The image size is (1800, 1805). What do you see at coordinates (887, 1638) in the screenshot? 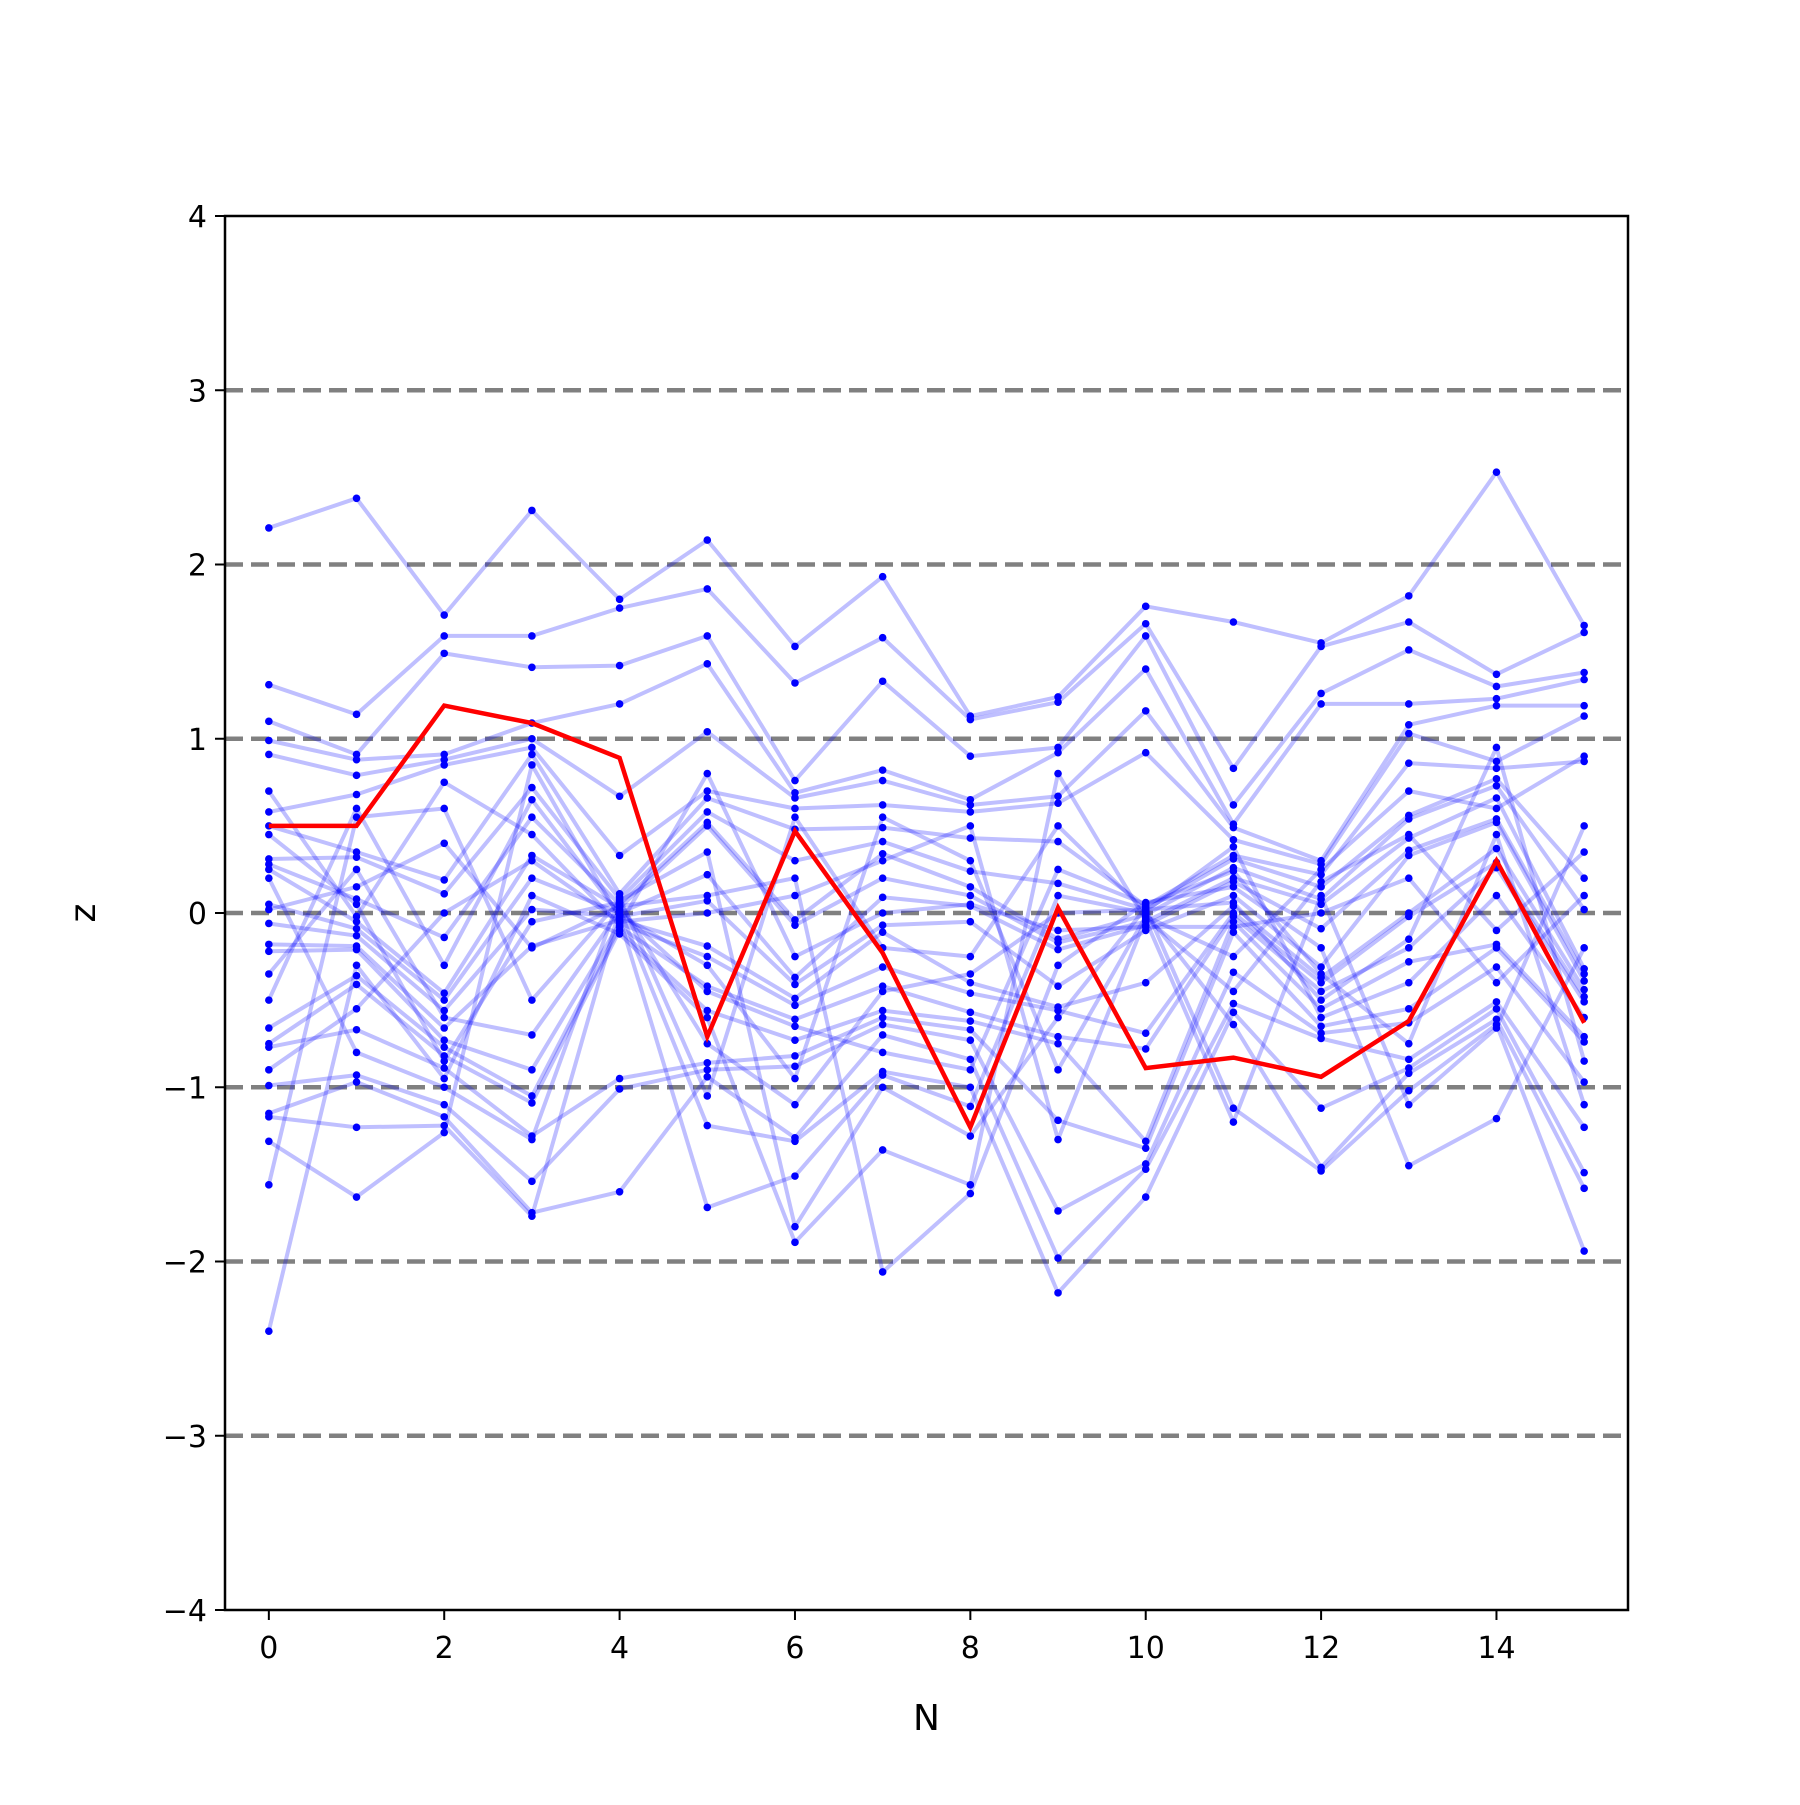
I see `x-axis-ticks: 0 2 4 6 8 10 12 14` at bounding box center [887, 1638].